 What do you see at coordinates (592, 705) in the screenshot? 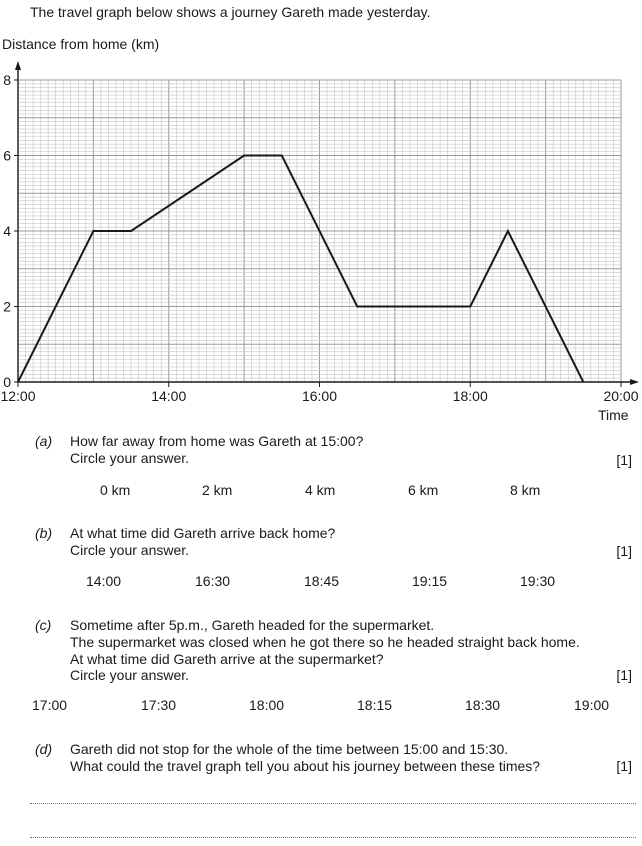
I see `answer-option: 19:00` at bounding box center [592, 705].